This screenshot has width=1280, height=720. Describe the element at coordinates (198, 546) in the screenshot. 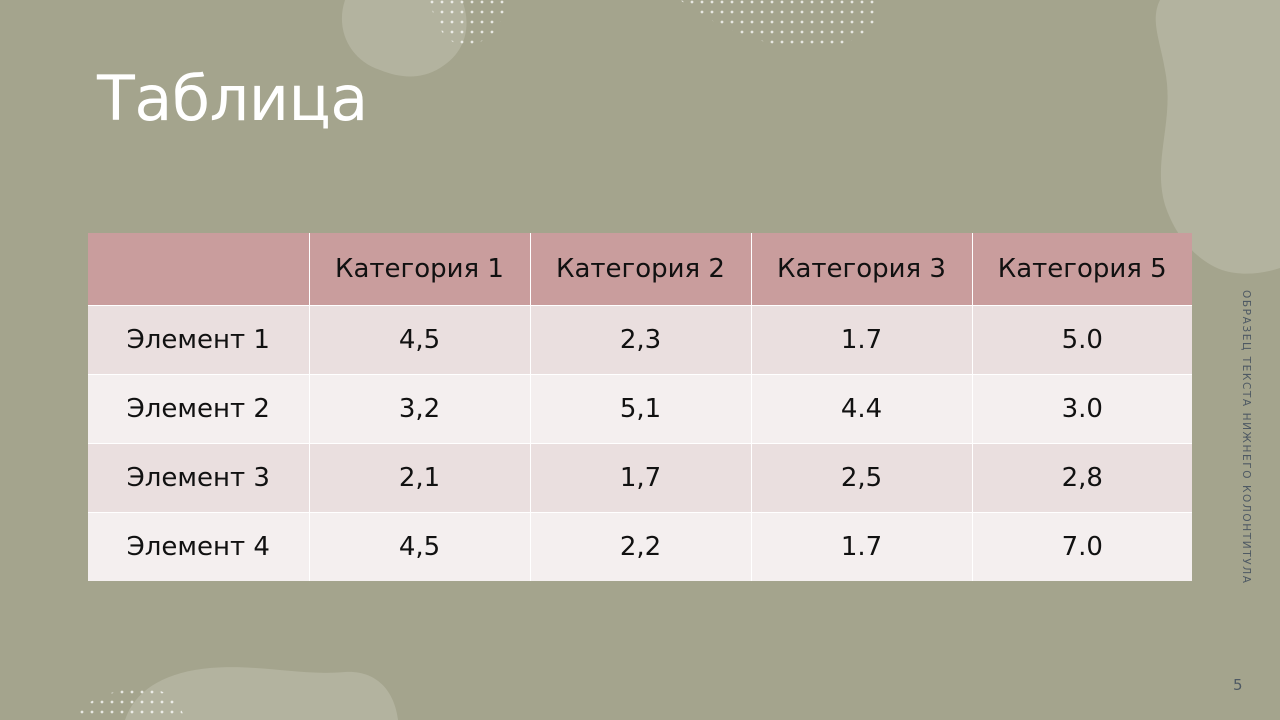

I see `row-label-cell: Элемент 4` at that location.